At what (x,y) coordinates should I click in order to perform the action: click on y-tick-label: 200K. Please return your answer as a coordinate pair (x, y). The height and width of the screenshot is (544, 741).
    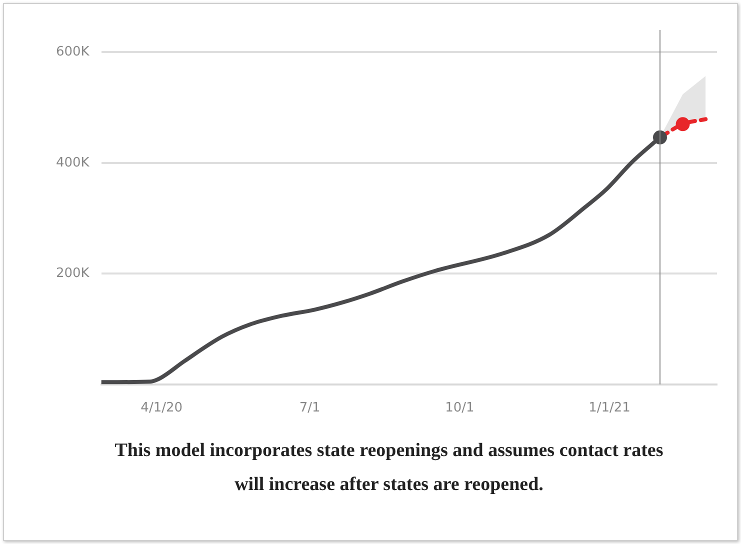
    Looking at the image, I should click on (73, 274).